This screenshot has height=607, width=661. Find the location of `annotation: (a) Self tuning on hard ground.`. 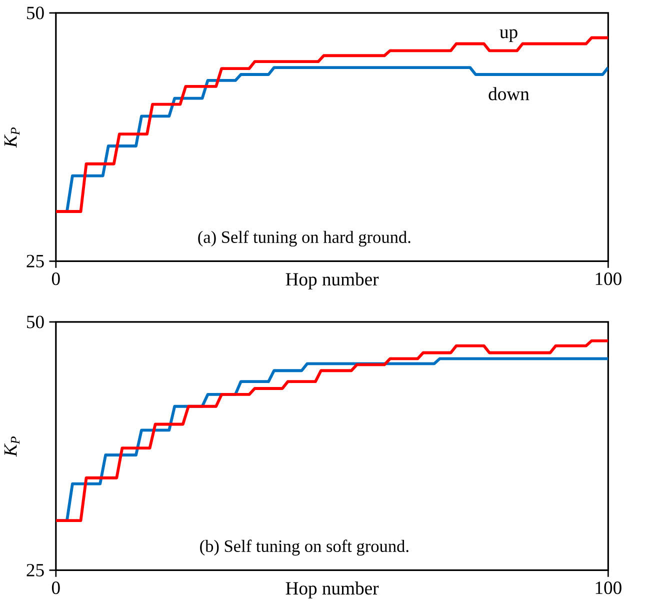

annotation: (a) Self tuning on hard ground. is located at coordinates (304, 238).